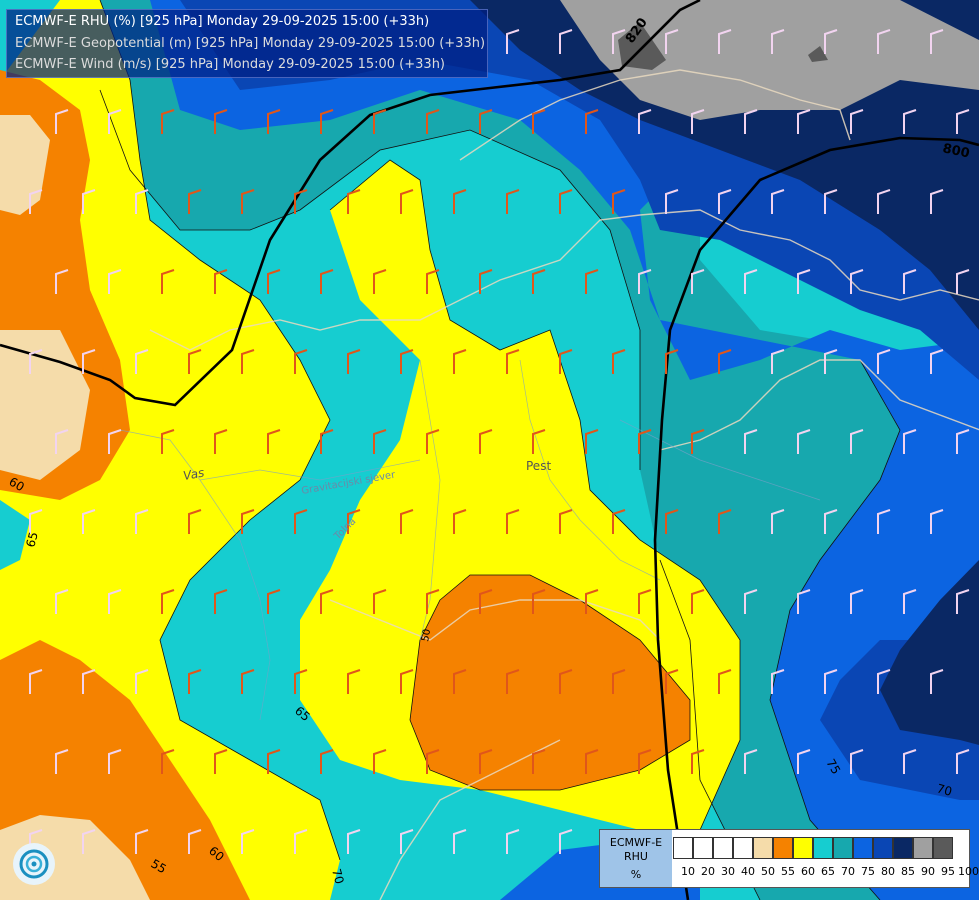  Describe the element at coordinates (636, 856) in the screenshot. I see `legend-variable: RHU` at that location.